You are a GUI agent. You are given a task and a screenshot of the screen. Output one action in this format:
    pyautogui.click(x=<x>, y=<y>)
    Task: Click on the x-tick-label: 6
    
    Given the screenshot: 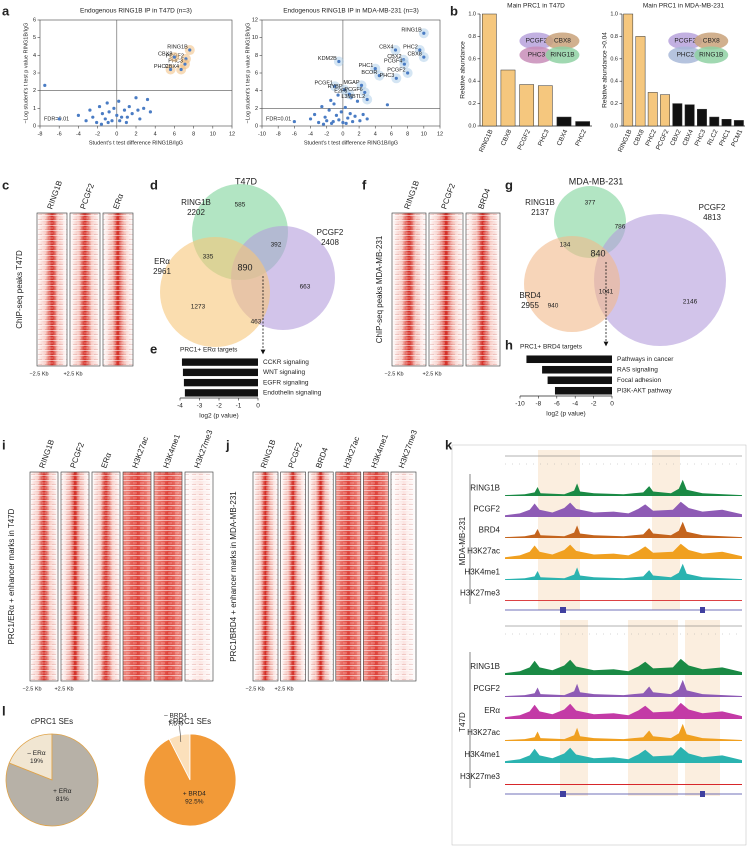 What is the action you would take?
    pyautogui.click(x=174, y=134)
    